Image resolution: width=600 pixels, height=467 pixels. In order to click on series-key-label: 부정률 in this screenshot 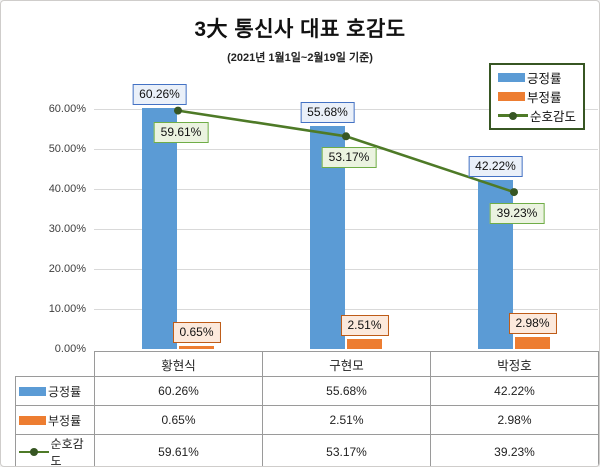, I will do `click(65, 420)`.